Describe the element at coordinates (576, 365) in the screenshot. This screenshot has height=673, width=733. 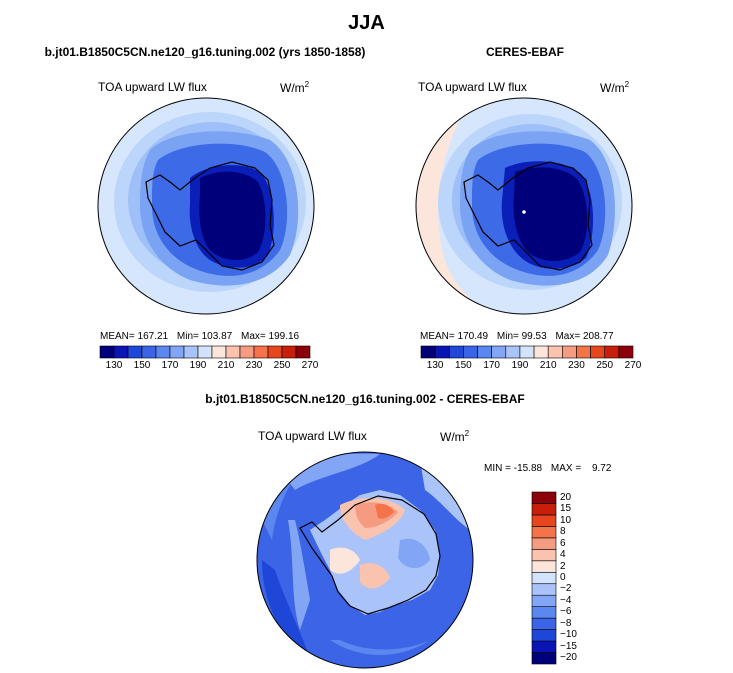
I see `panel2-colorbar-tick-label: 230` at that location.